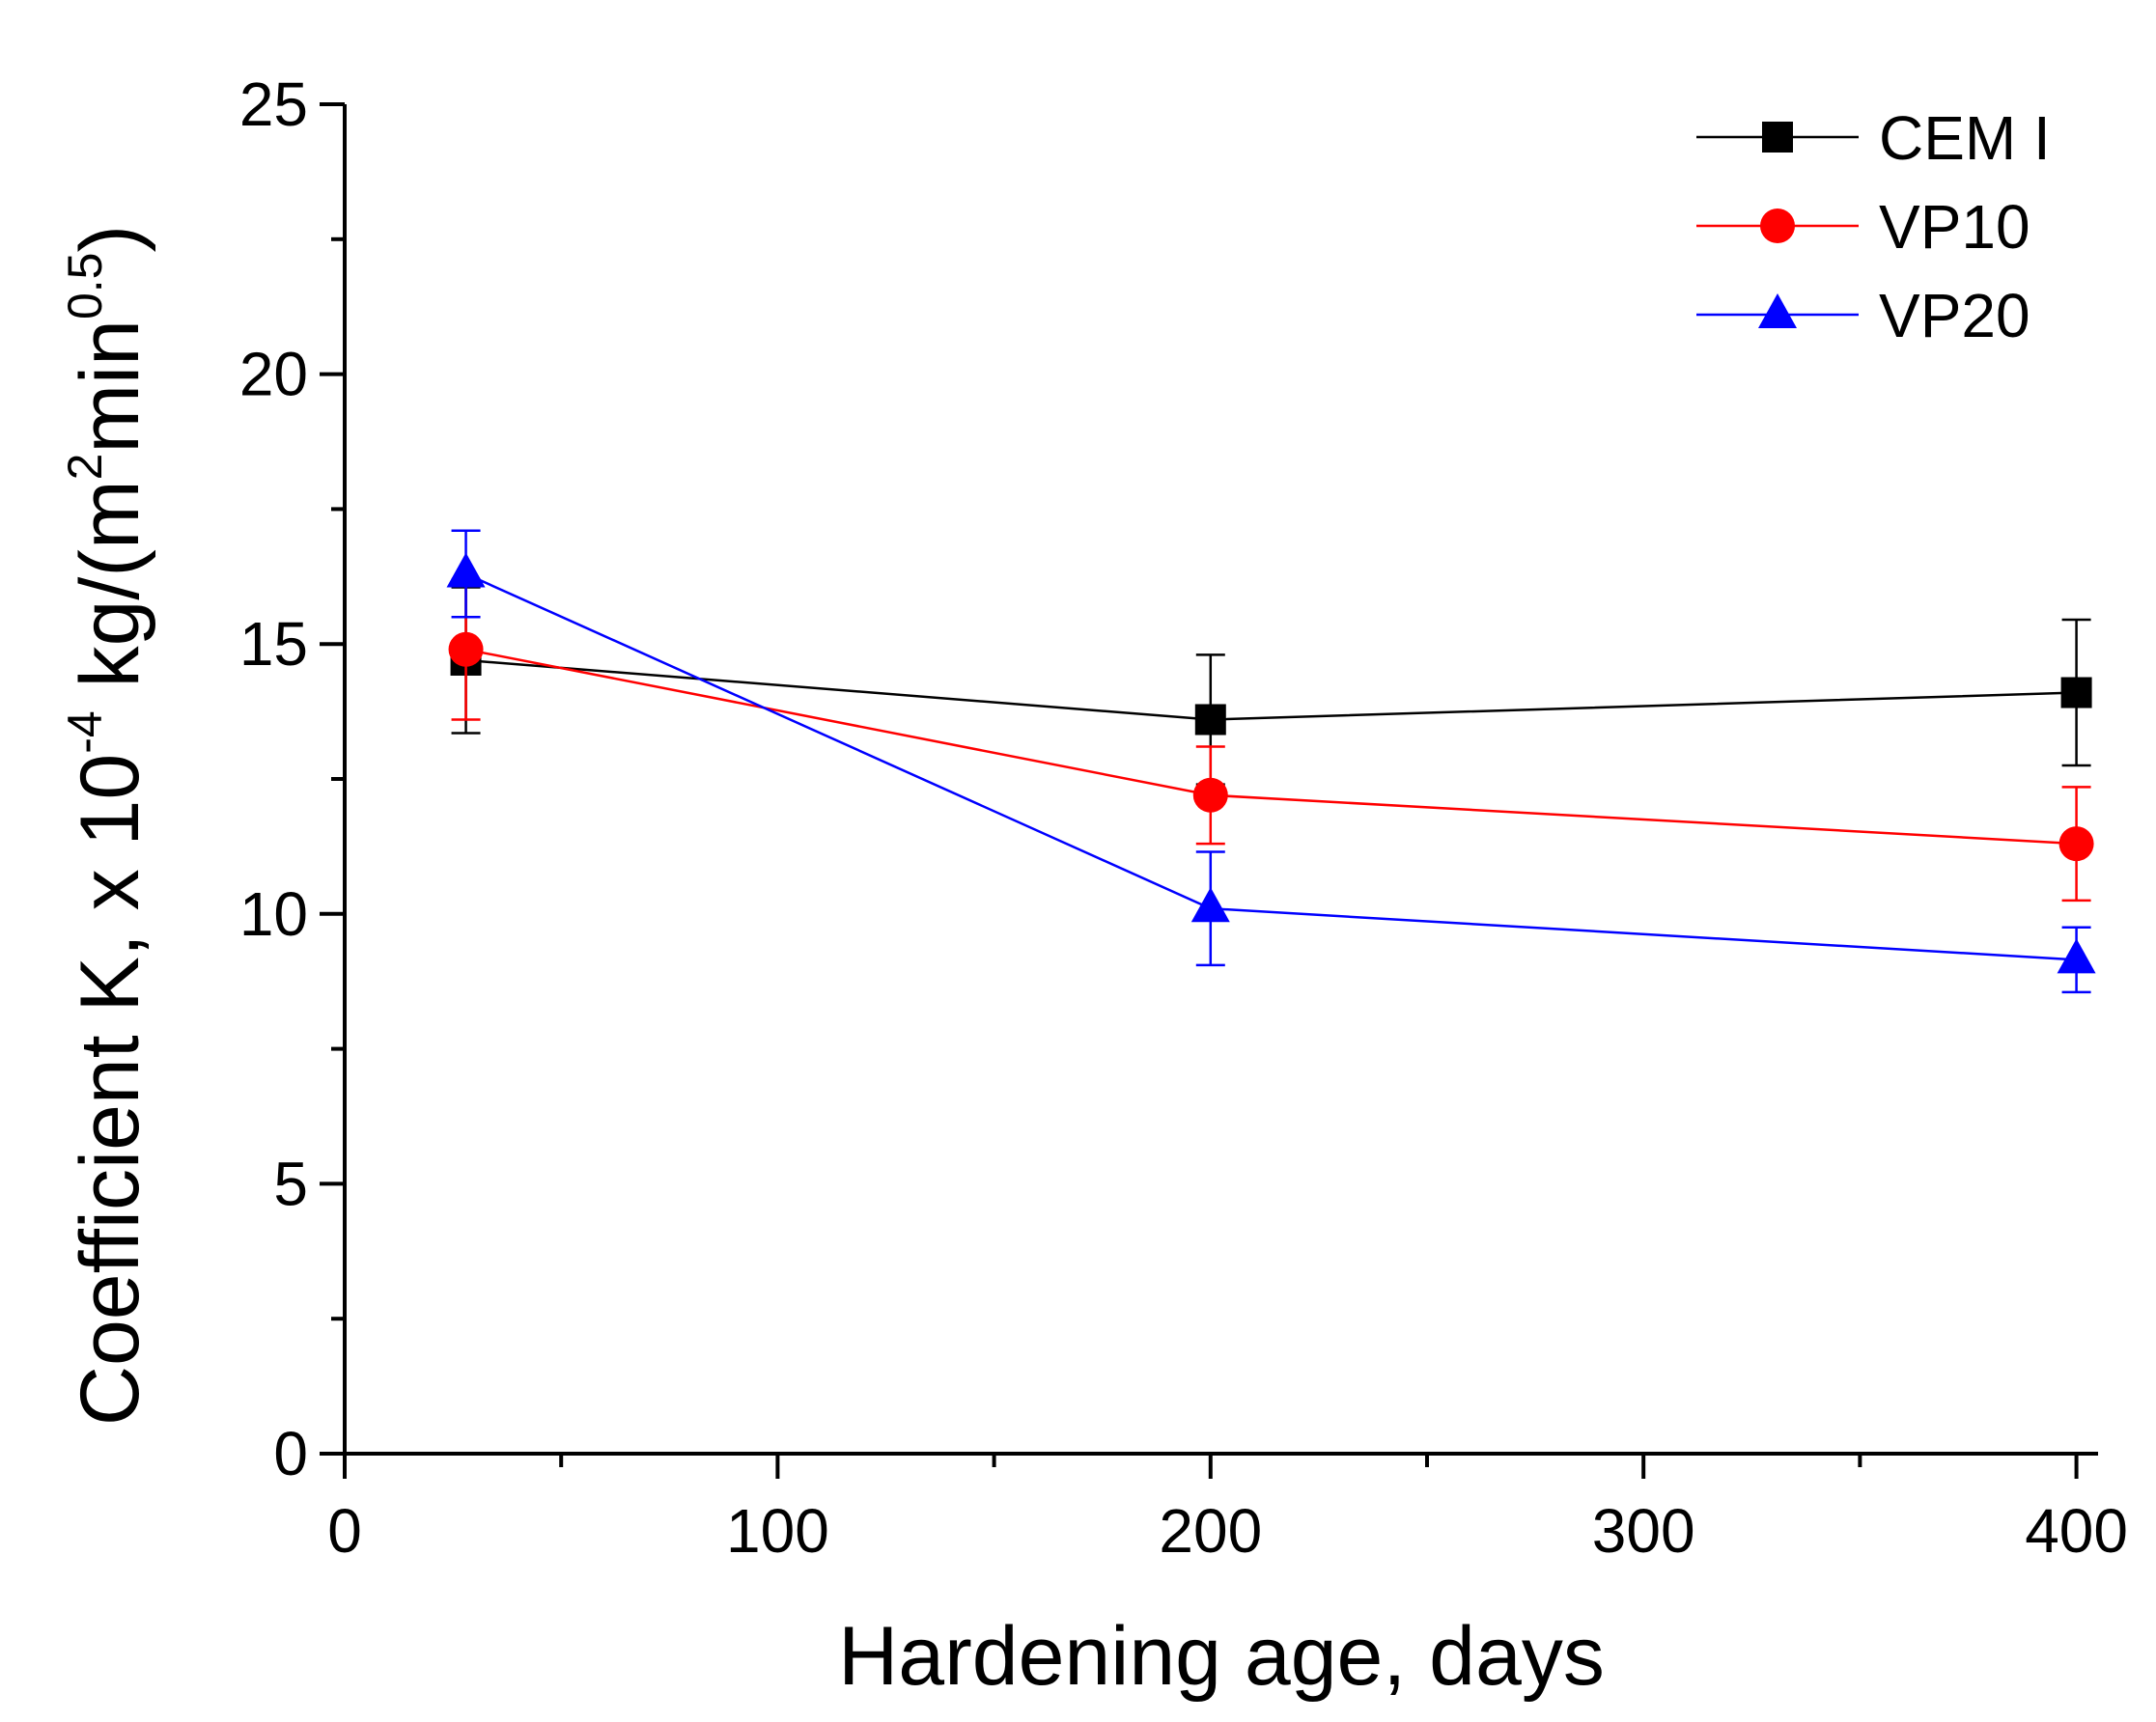  Describe the element at coordinates (85, 467) in the screenshot. I see `y-axis-title-exponent2: 2` at that location.